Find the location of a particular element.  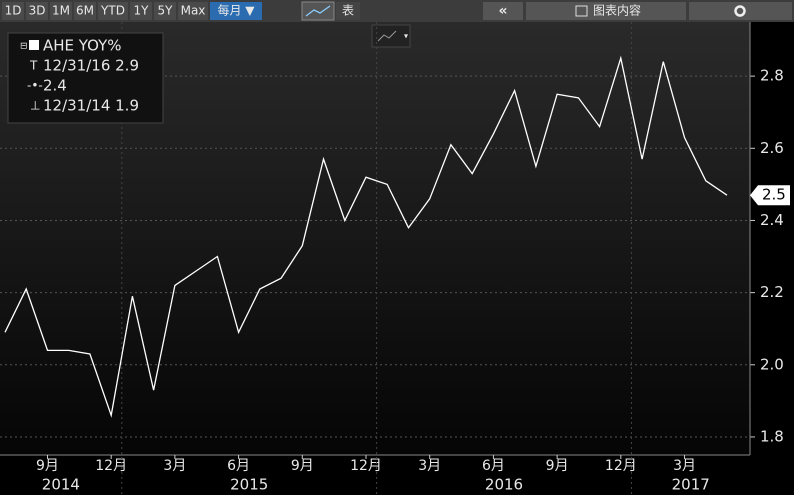

legend-low-icon: ⊥ is located at coordinates (35, 106).